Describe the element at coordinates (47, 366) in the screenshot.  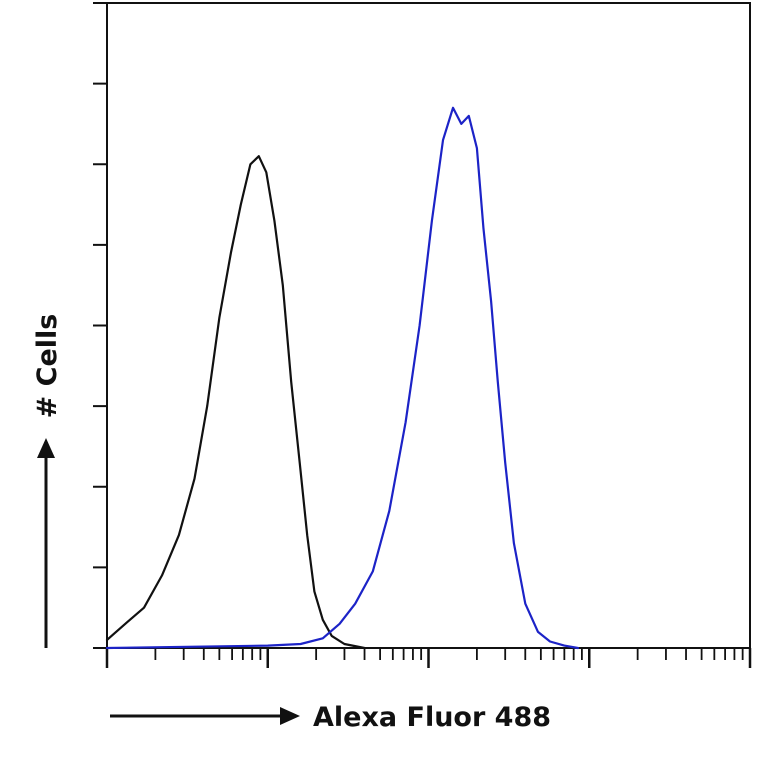
I see `y-axis-label: # Cells` at that location.